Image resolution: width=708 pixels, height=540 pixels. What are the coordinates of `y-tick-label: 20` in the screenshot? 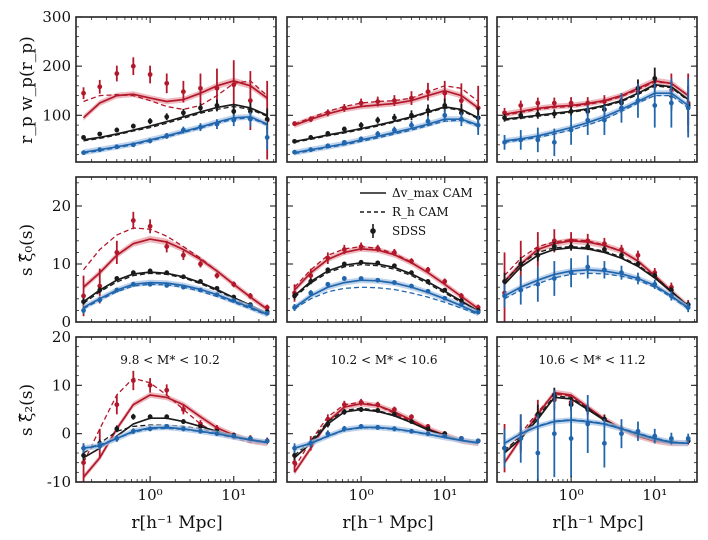 It's located at (61, 337).